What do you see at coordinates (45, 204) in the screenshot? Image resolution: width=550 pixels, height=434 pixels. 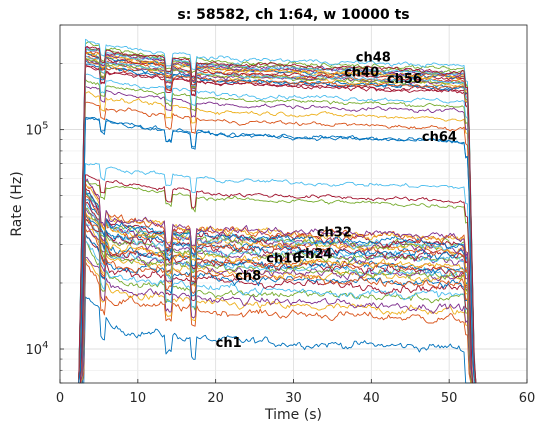 I see `y-ticks: 10⁴ 10⁵` at bounding box center [45, 204].